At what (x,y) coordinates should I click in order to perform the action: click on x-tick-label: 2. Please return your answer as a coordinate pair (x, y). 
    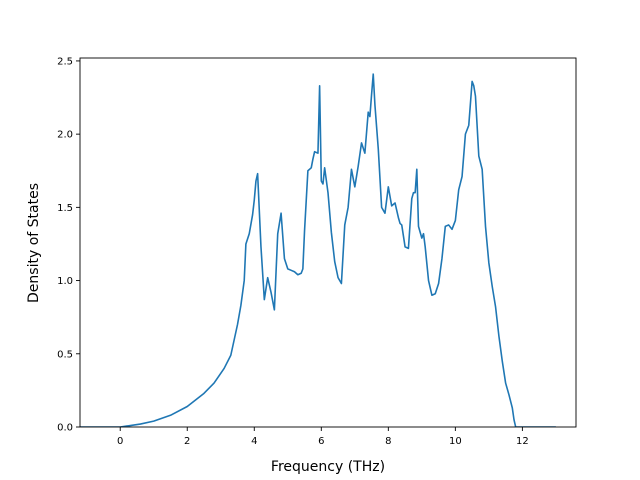
    Looking at the image, I should click on (187, 441).